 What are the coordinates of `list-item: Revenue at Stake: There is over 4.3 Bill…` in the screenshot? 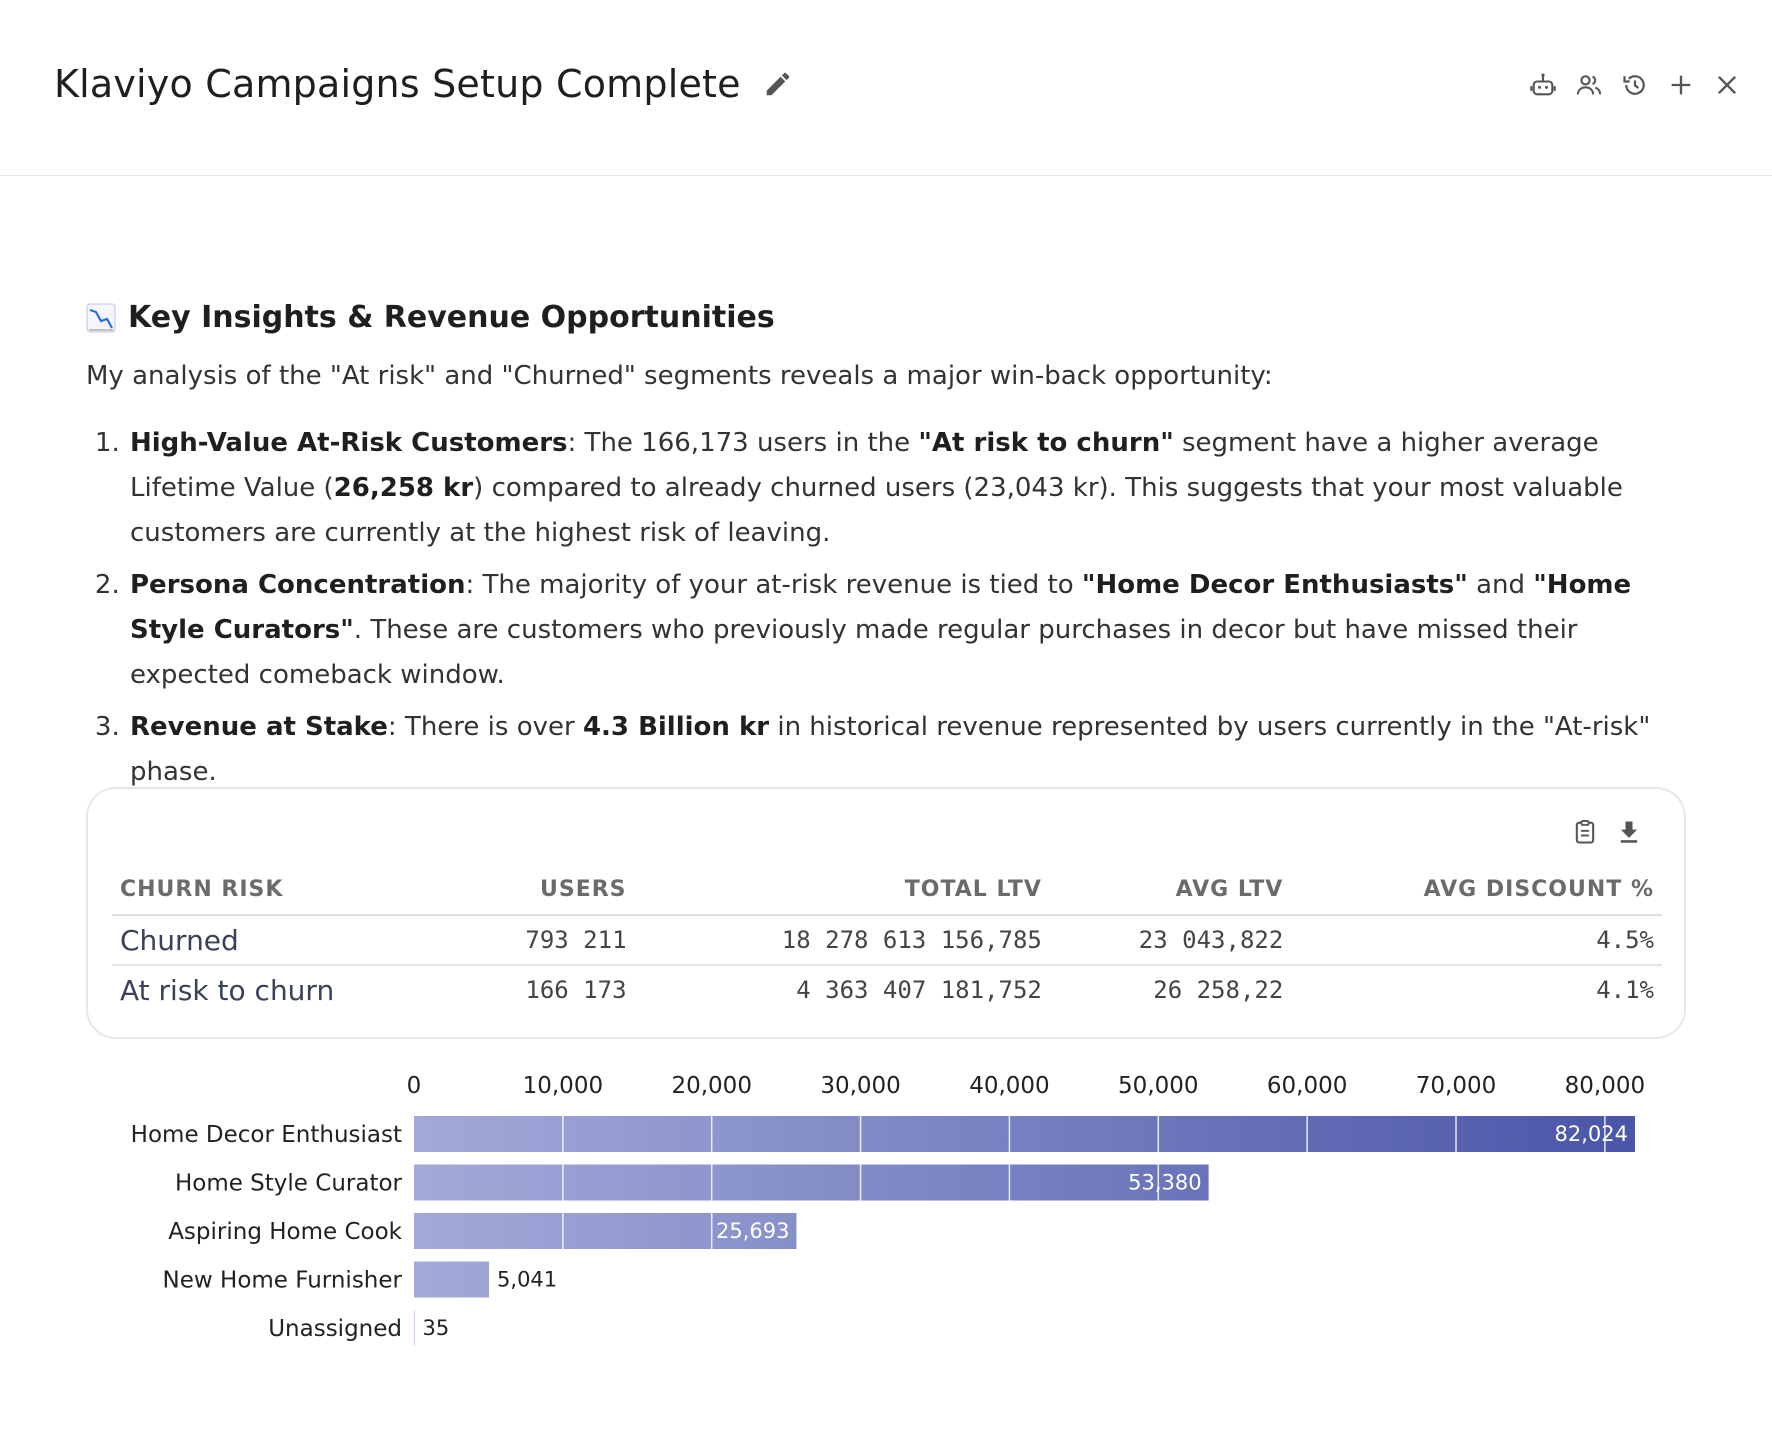 It's located at (907, 750).